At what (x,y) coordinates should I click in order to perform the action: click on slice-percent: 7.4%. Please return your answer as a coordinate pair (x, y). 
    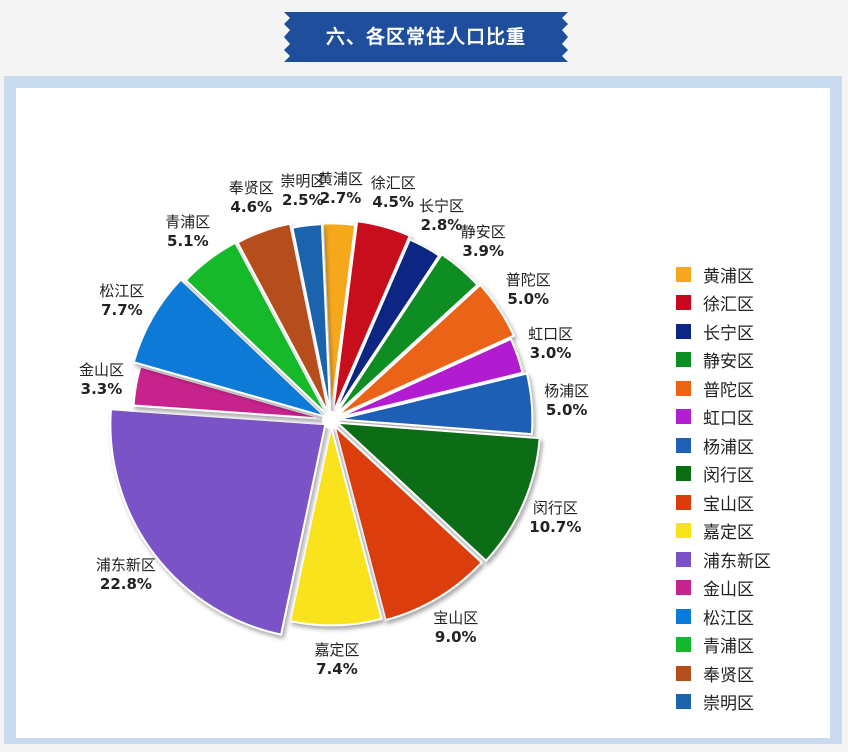
    Looking at the image, I should click on (337, 669).